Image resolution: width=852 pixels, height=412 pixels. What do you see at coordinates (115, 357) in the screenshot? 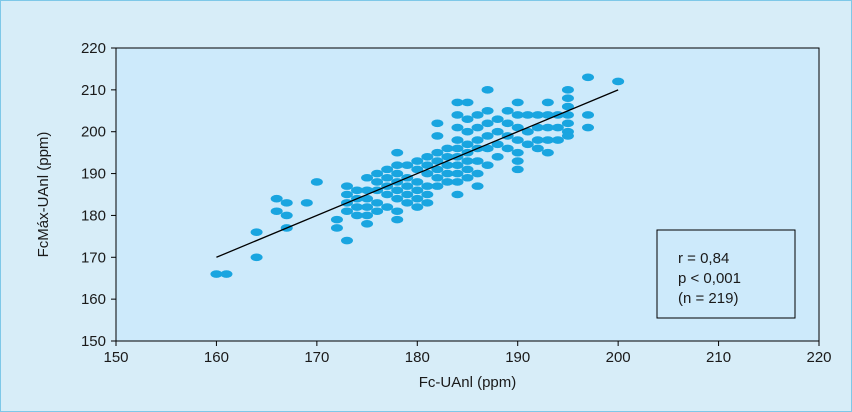
I see `x-tick-label: 150` at bounding box center [115, 357].